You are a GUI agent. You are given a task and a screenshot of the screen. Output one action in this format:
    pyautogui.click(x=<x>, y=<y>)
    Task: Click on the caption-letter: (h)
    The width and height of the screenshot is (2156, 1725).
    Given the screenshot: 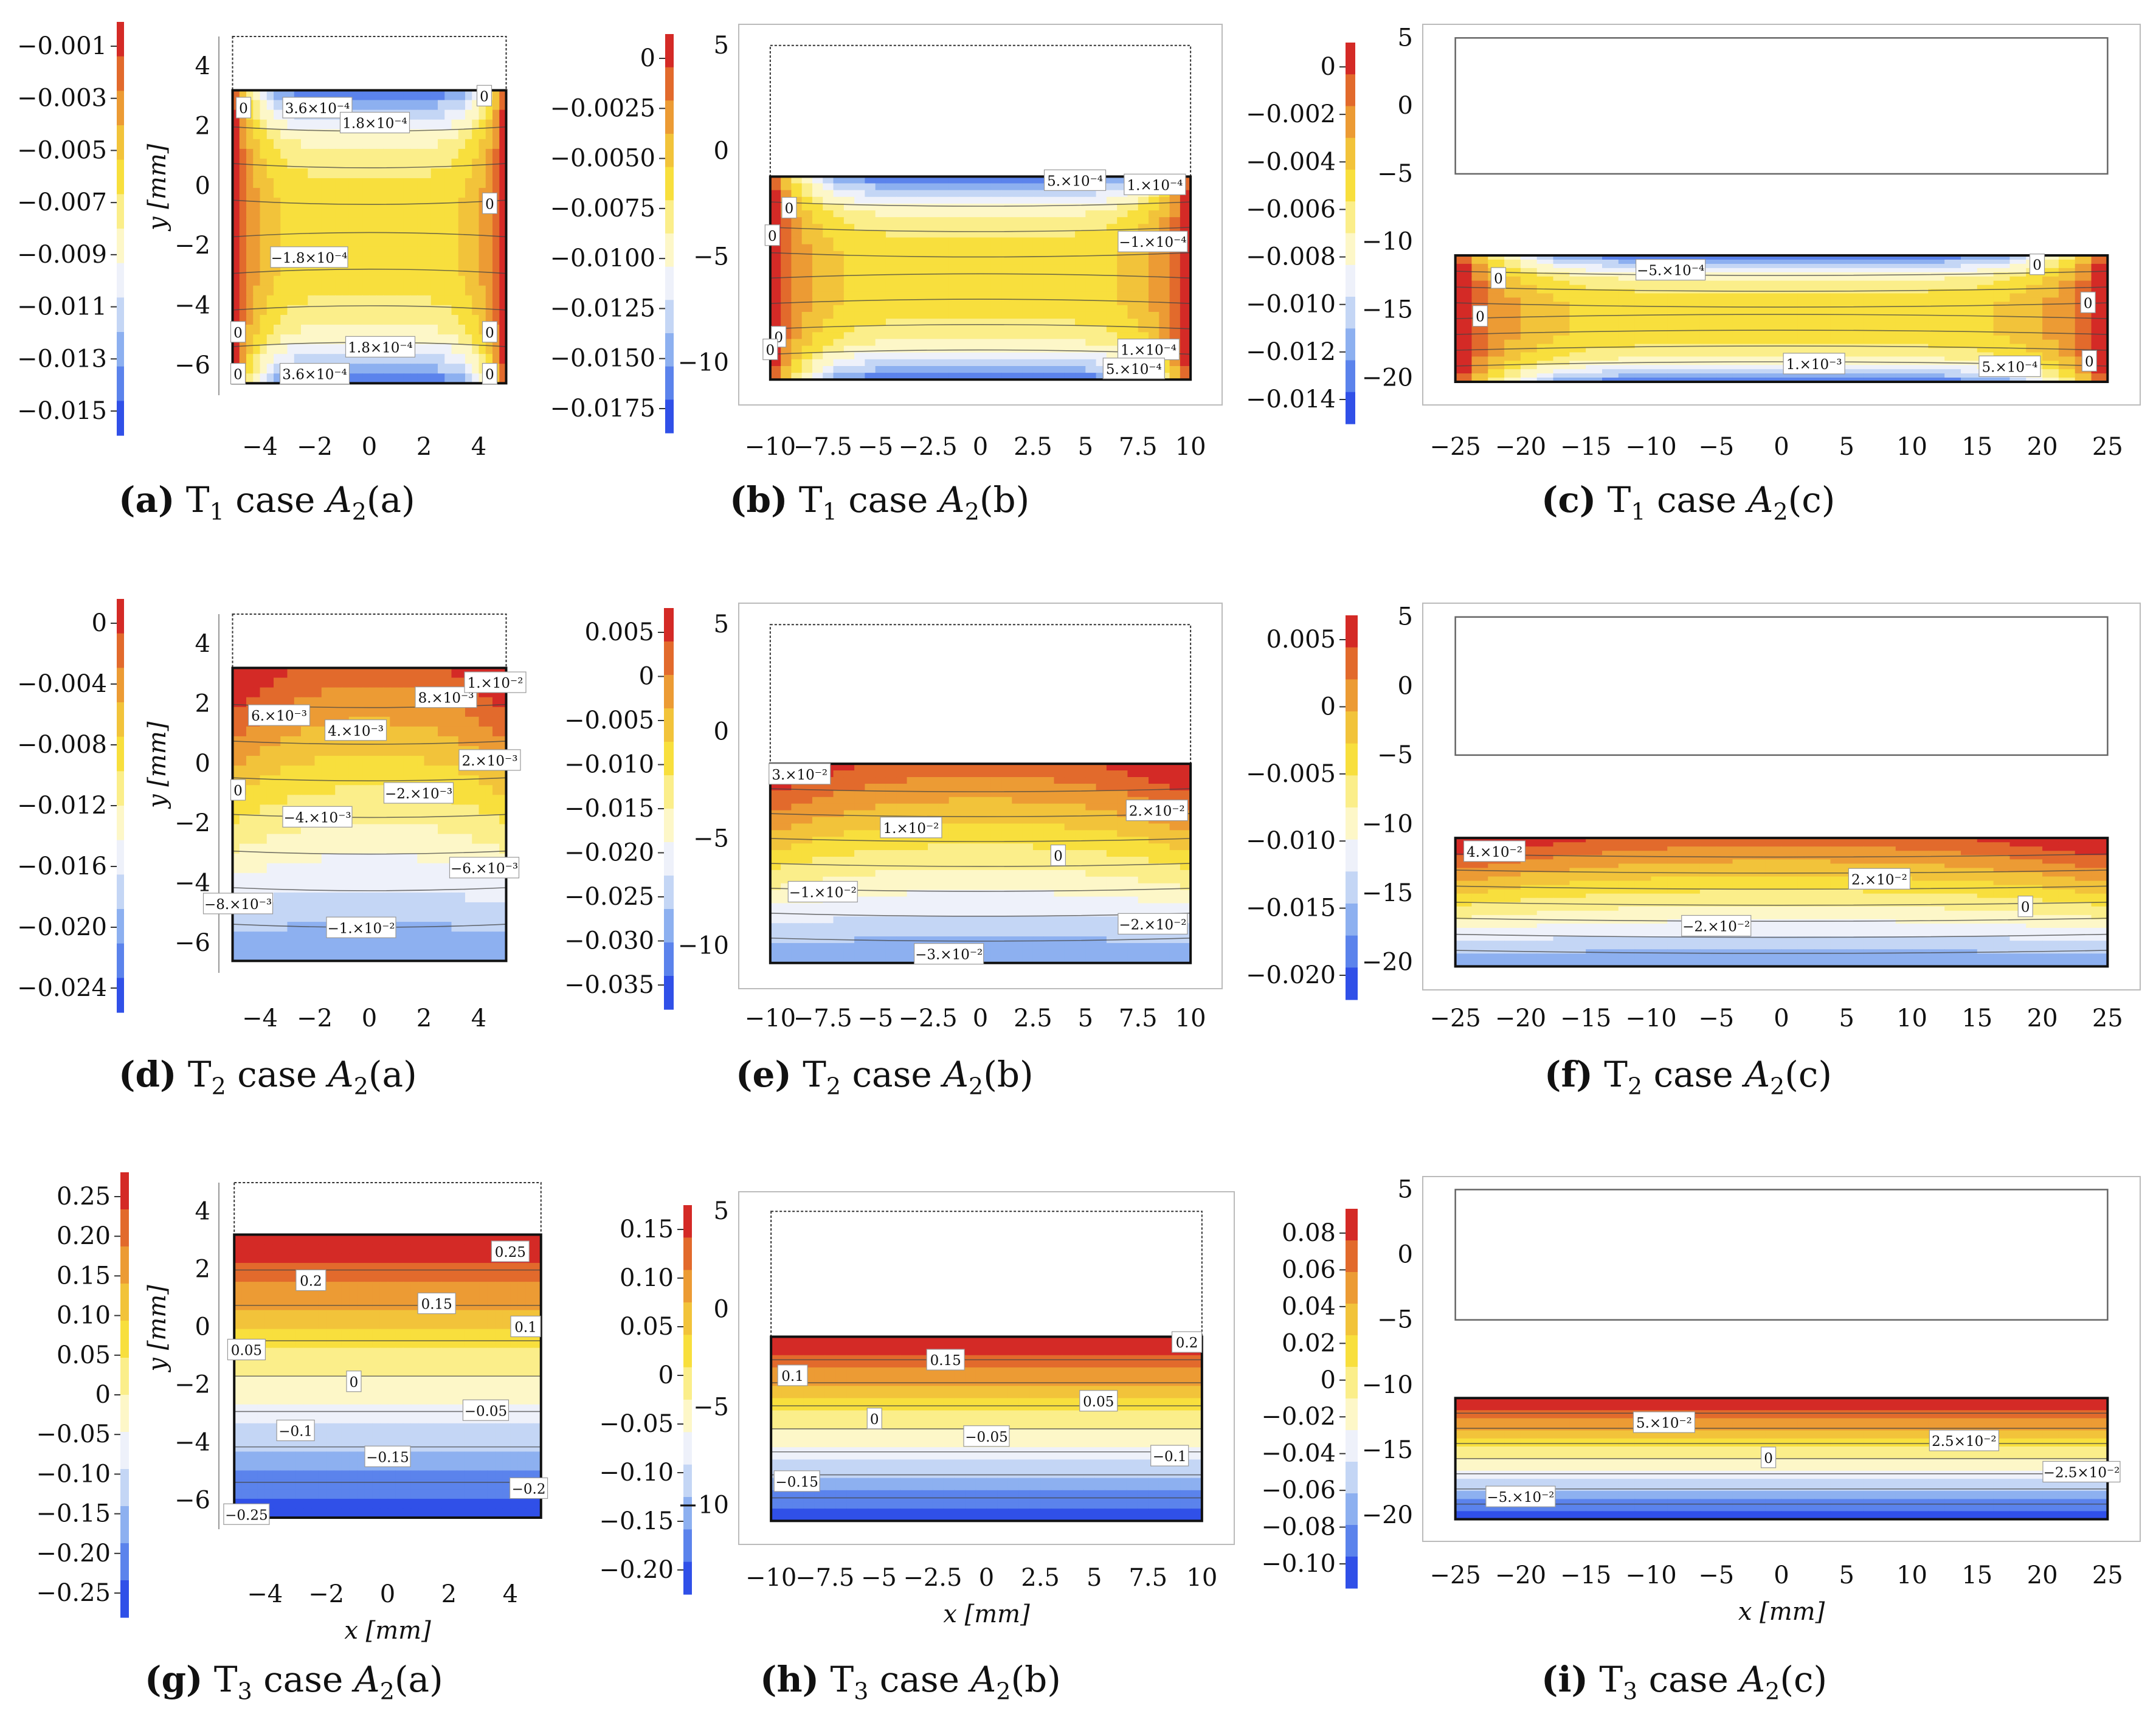 What is the action you would take?
    pyautogui.click(x=790, y=1680)
    